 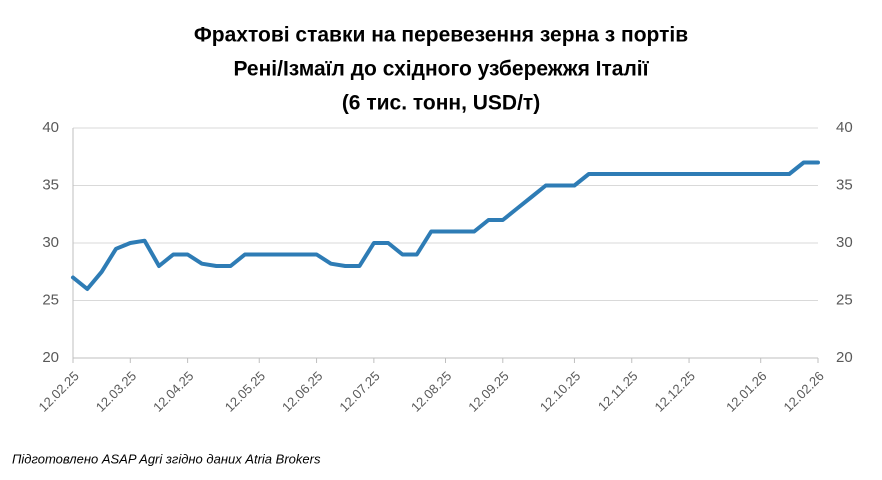 What do you see at coordinates (804, 391) in the screenshot?
I see `x-tick-label: 12.02.26` at bounding box center [804, 391].